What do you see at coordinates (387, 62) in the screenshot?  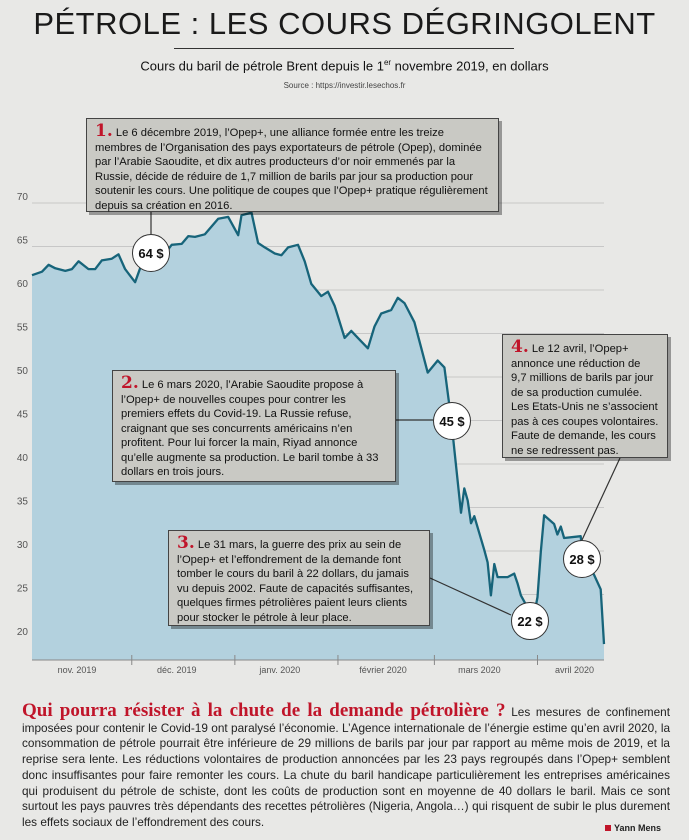 I see `subtitle-sup: er` at bounding box center [387, 62].